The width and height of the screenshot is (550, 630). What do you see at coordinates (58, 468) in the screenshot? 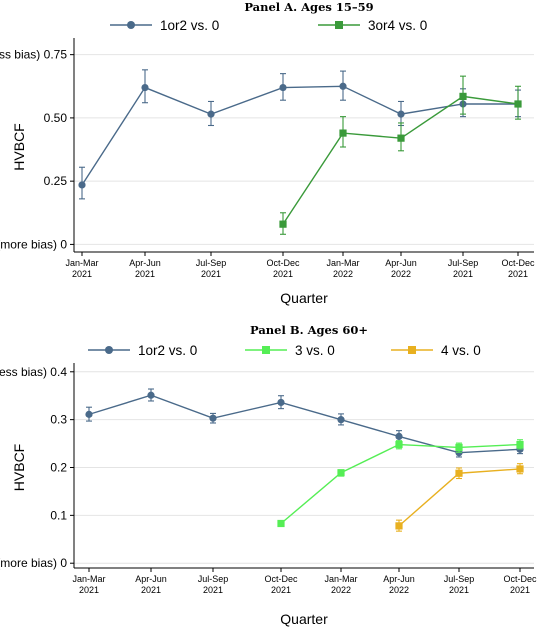
I see `y-tick-label: 0.2` at bounding box center [58, 468].